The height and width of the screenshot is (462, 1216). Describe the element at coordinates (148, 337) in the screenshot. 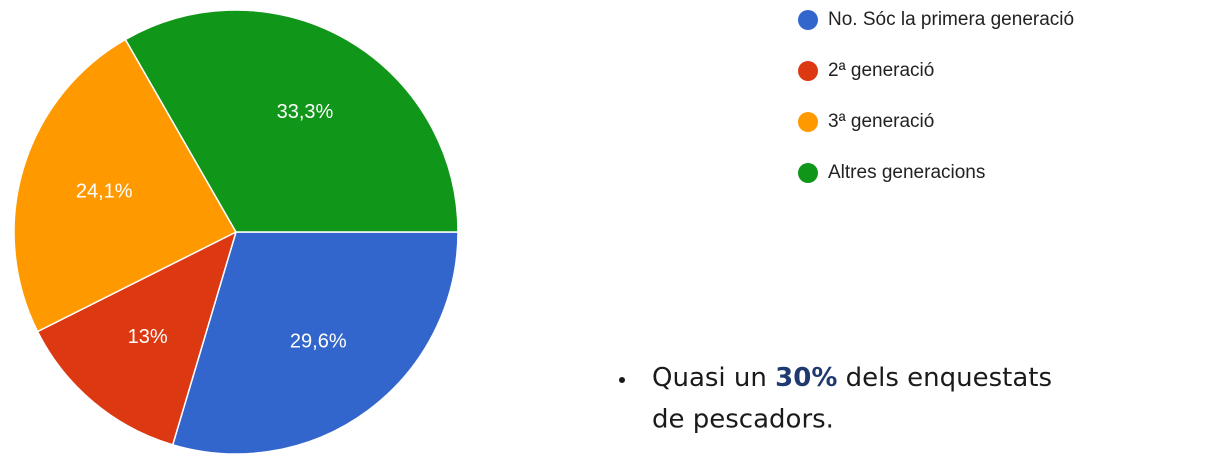

I see `slice-label: 13%` at that location.